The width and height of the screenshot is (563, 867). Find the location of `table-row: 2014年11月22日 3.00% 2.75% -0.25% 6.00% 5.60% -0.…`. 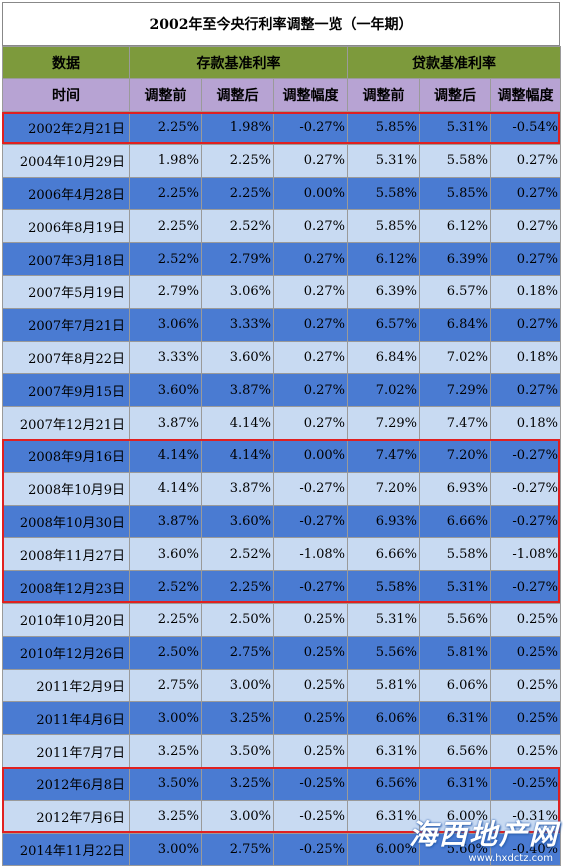

table-row: 2014年11月22日 3.00% 2.75% -0.25% 6.00% 5.60% -0.… is located at coordinates (282, 849).